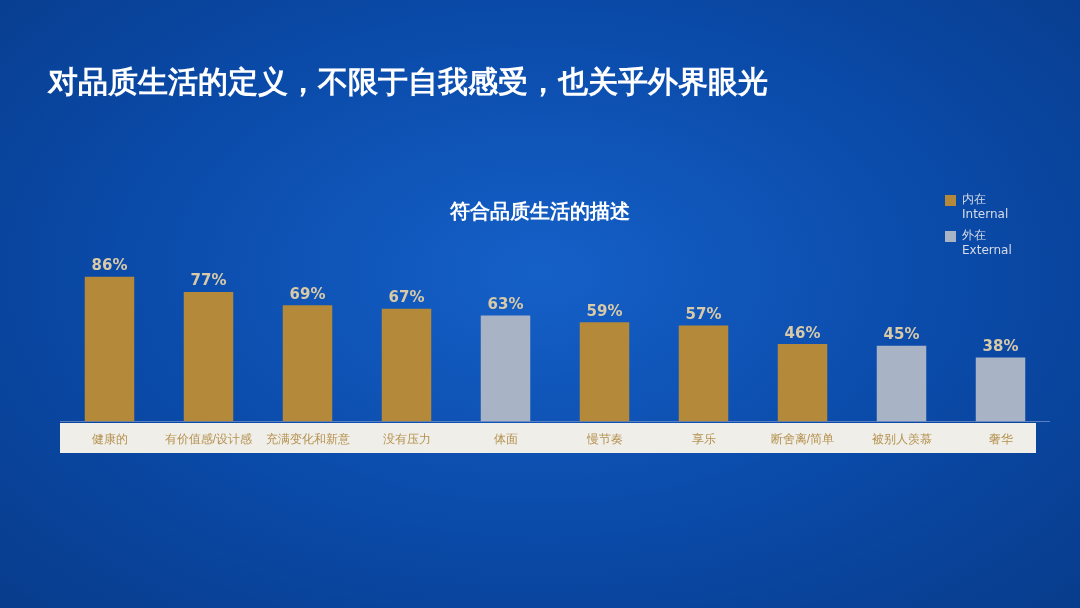 The image size is (1080, 608). I want to click on legend-label: 内在 Internal, so click(985, 207).